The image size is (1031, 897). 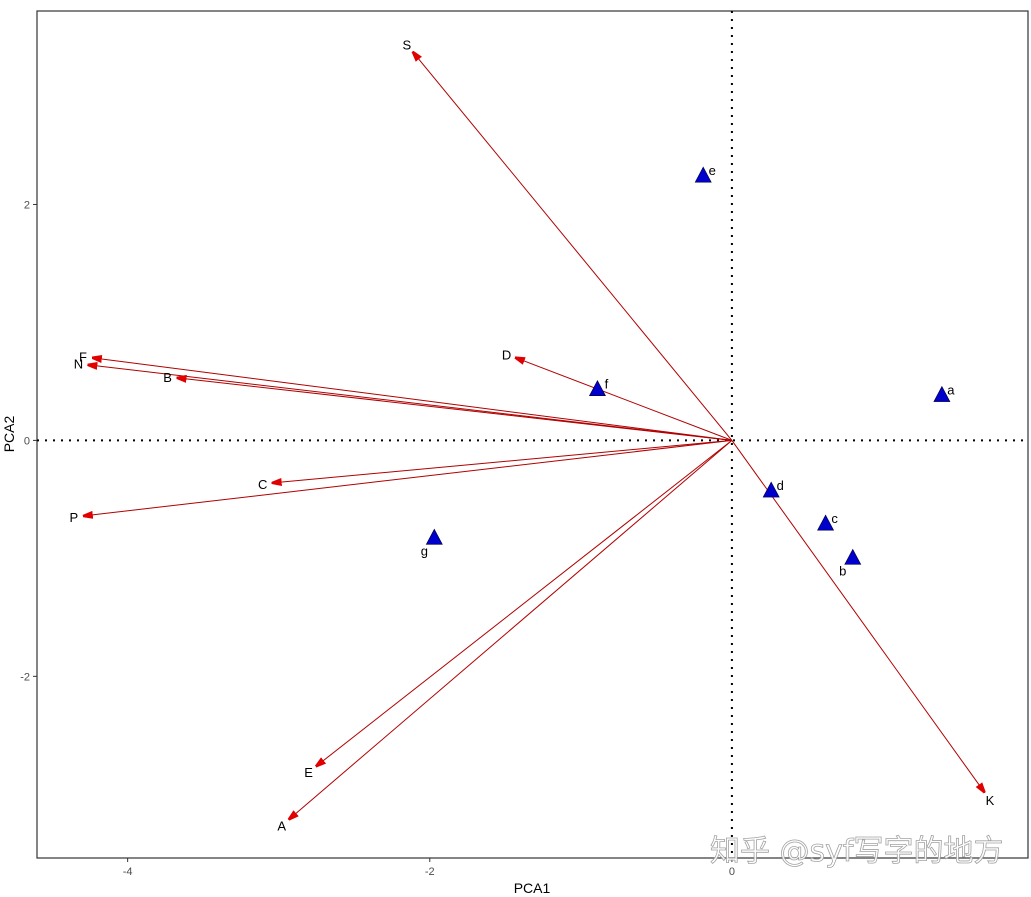 What do you see at coordinates (167, 377) in the screenshot?
I see `loading-label-B: B` at bounding box center [167, 377].